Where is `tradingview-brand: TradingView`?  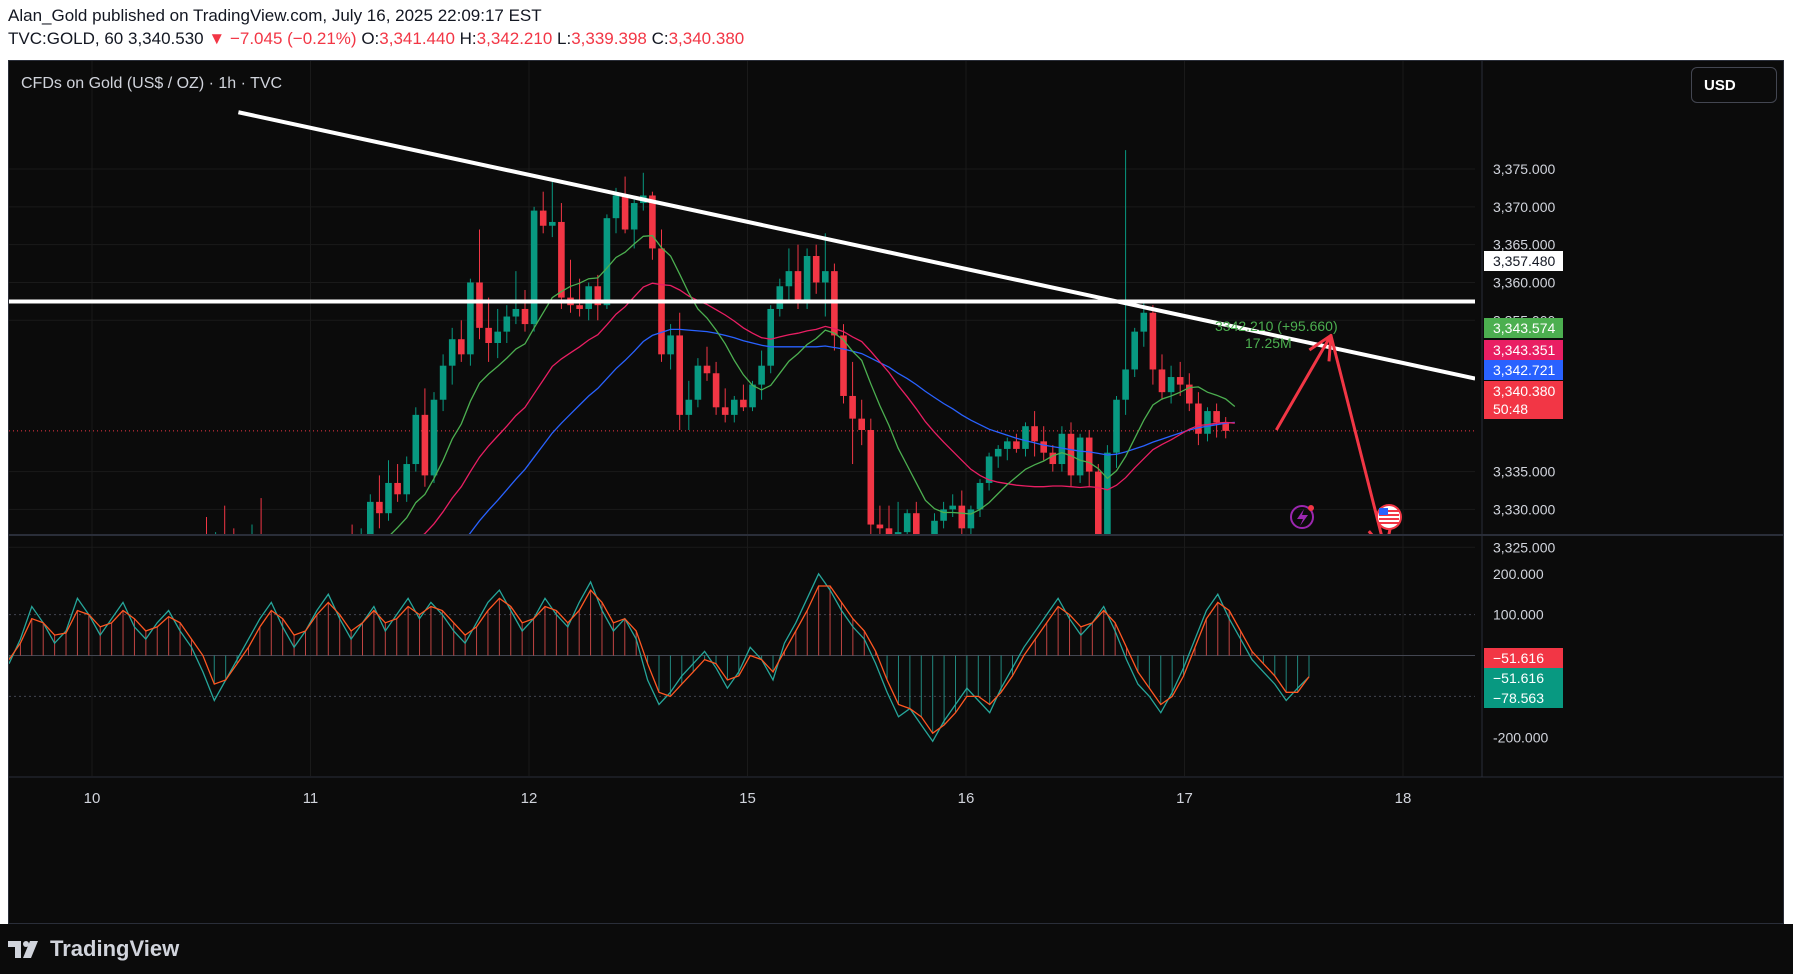
tradingview-brand: TradingView is located at coordinates (115, 948).